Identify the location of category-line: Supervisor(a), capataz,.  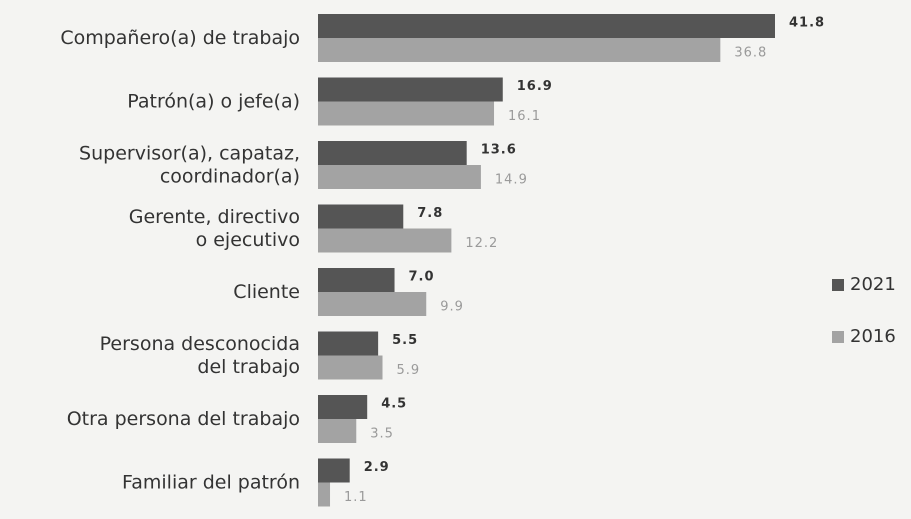
(189, 153).